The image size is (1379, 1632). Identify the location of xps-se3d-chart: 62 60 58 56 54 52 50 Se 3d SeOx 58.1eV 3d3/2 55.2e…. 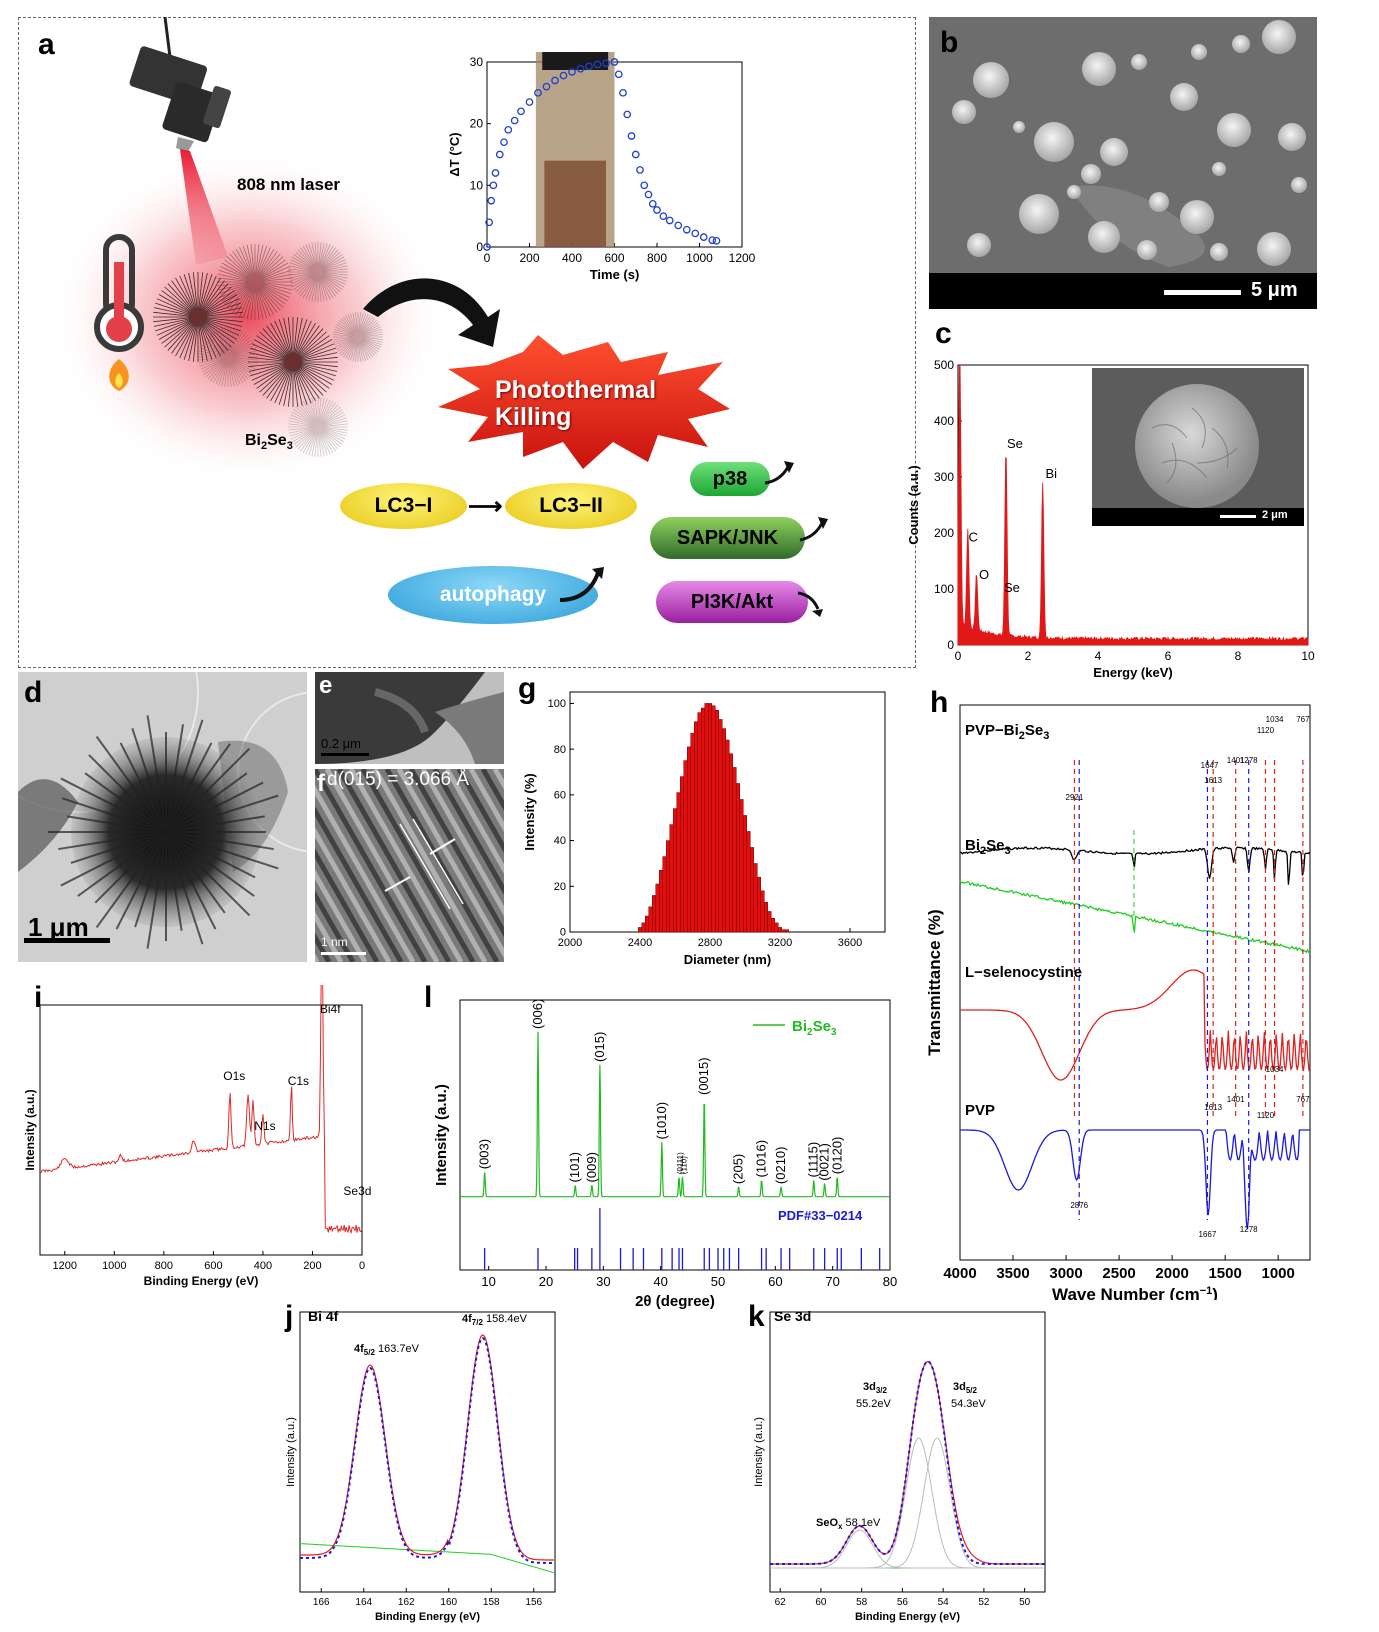
(899, 1465).